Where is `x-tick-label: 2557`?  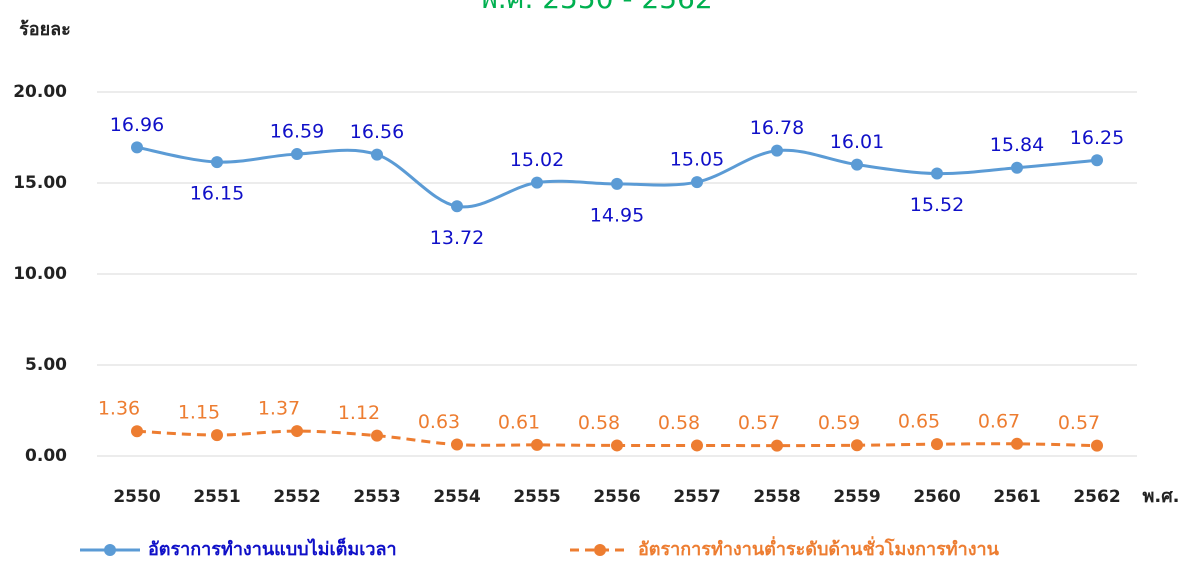 x-tick-label: 2557 is located at coordinates (696, 497).